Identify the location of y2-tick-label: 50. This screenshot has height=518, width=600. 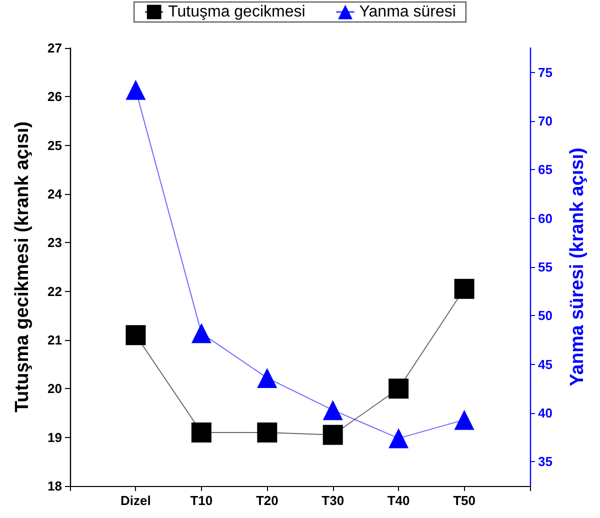
(545, 316).